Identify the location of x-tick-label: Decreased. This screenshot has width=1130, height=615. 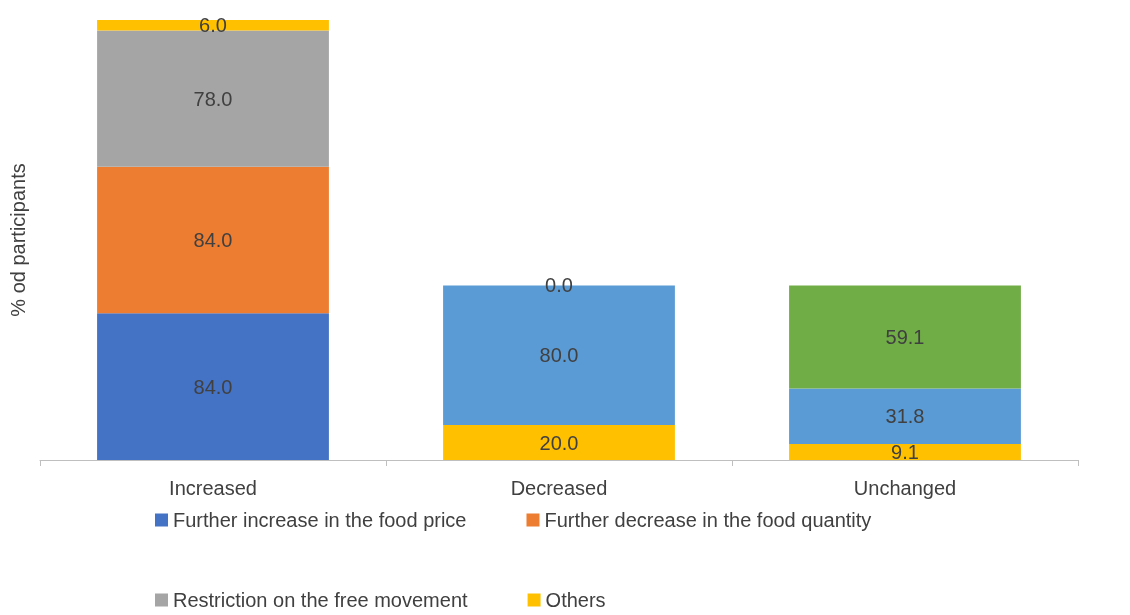
(559, 488).